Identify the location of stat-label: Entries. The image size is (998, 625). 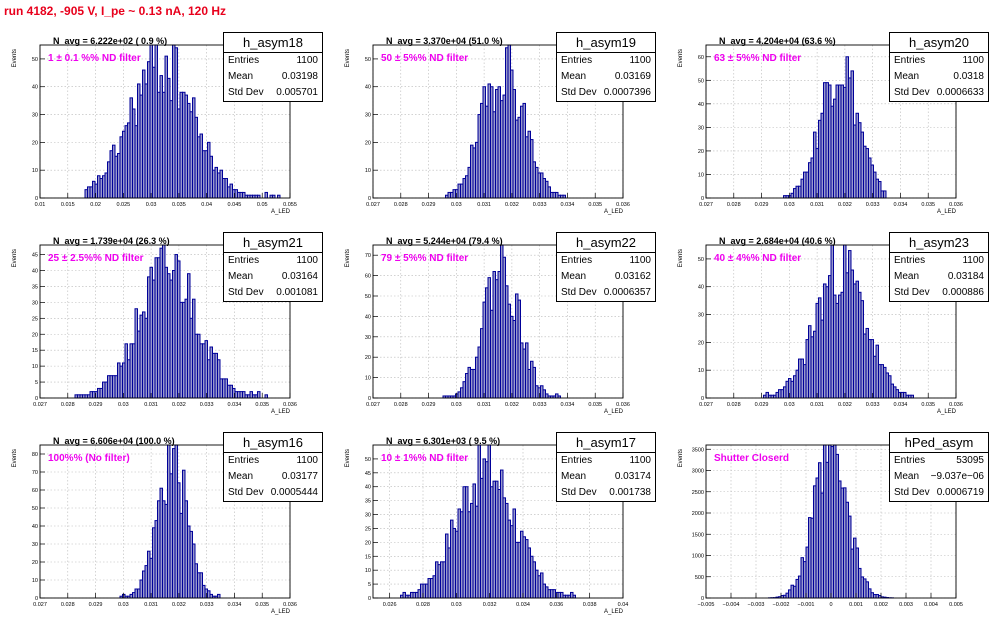
(244, 260).